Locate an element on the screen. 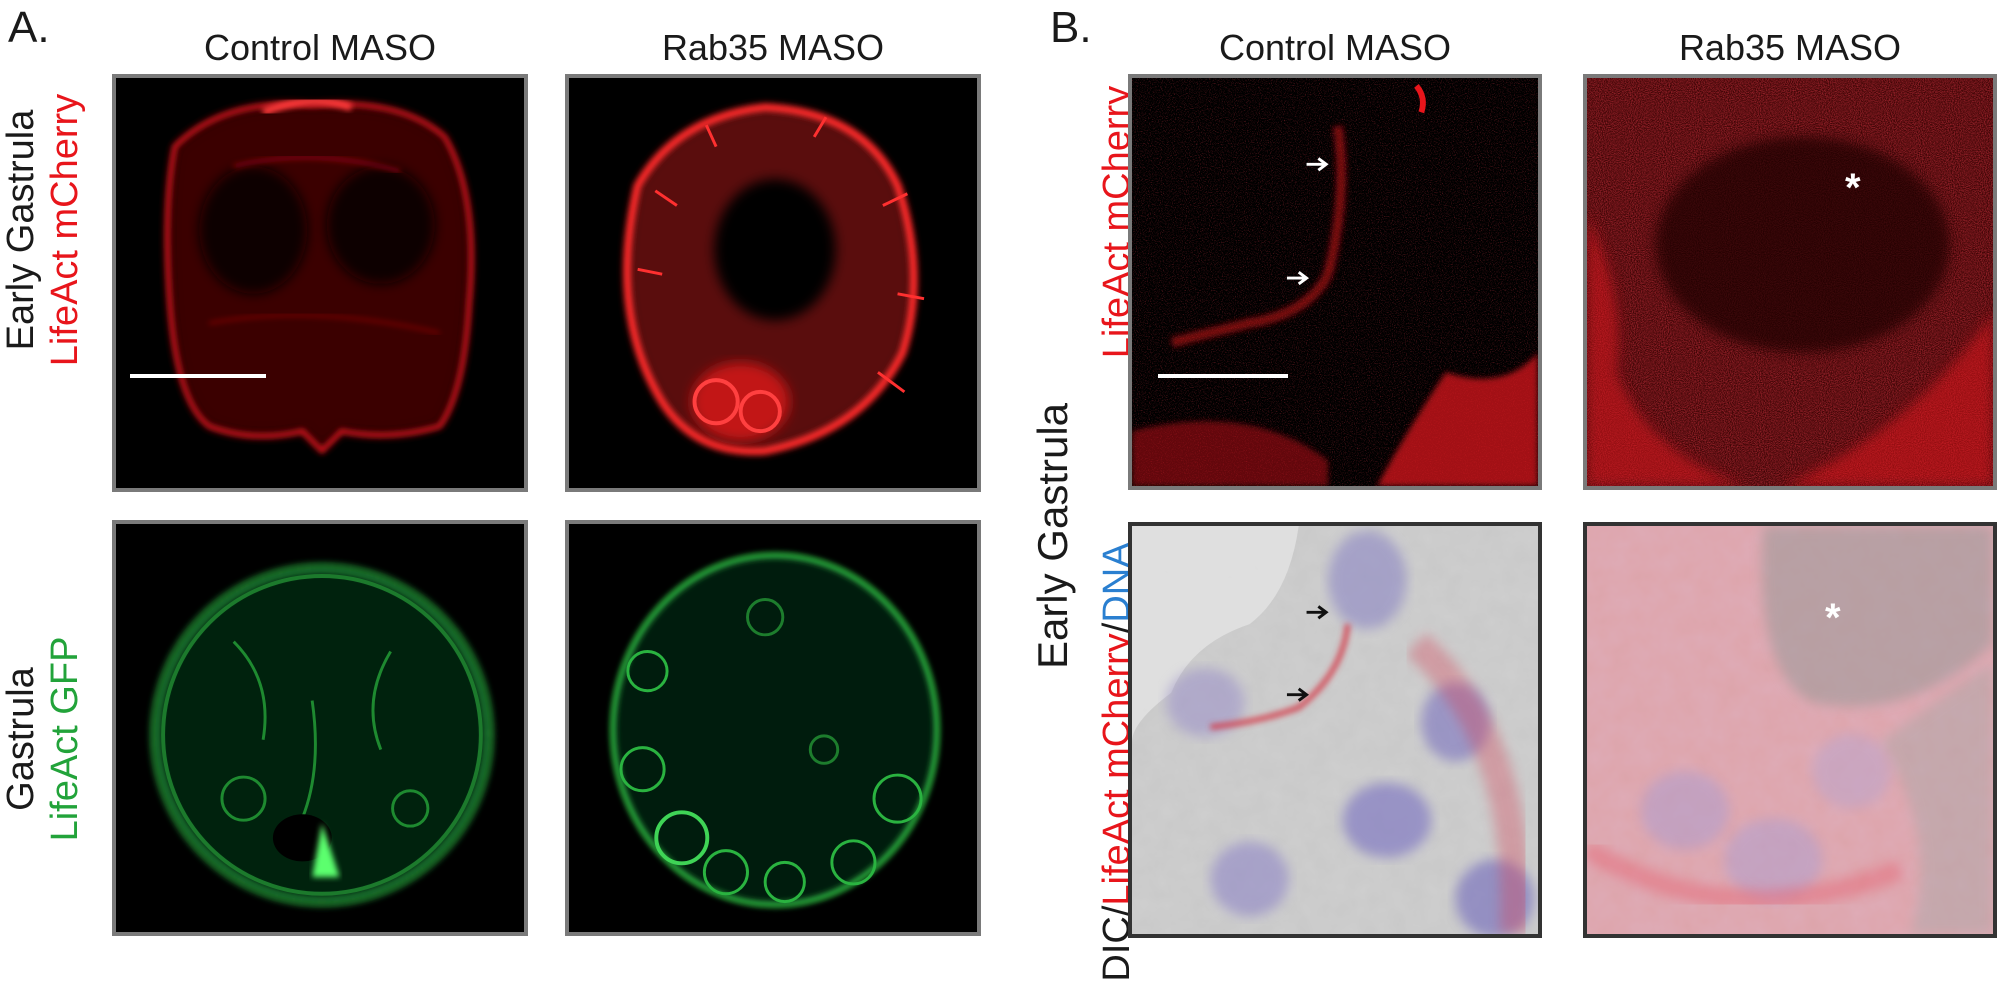  panel-b-col-title-rab35: Rab35 MASO is located at coordinates (1790, 47).